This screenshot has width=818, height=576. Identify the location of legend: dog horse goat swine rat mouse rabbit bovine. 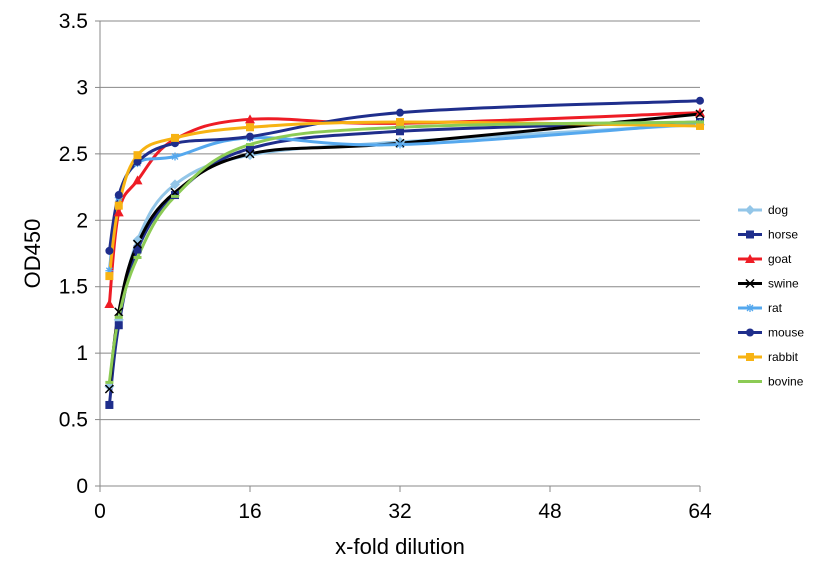
(771, 296).